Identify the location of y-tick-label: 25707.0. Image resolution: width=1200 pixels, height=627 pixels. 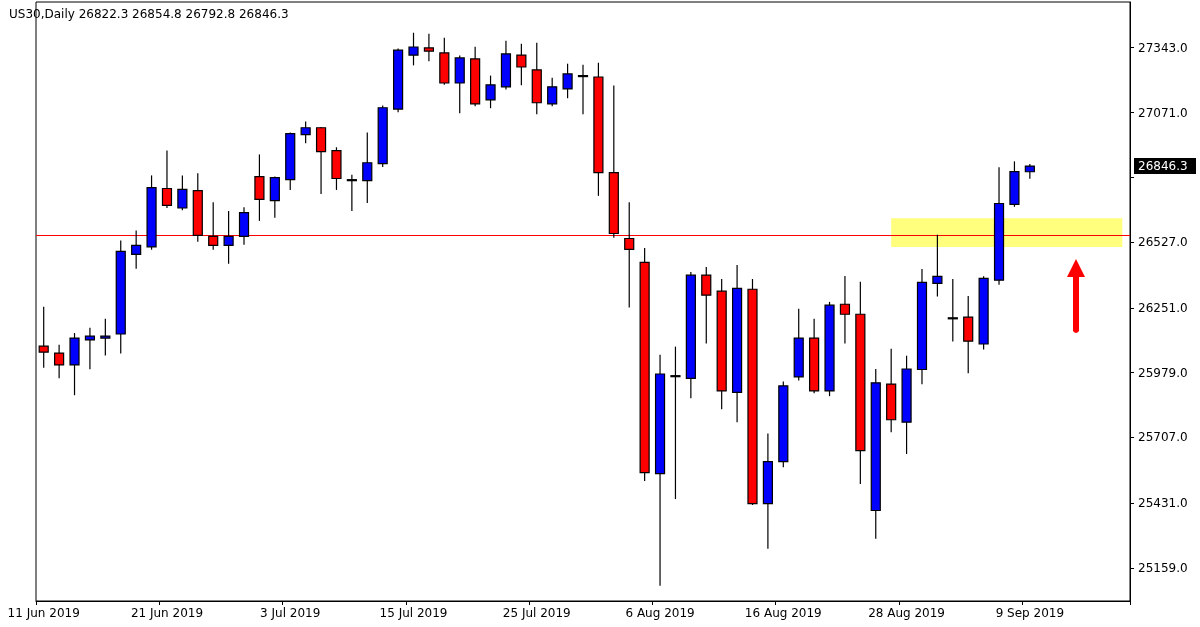
(1163, 437).